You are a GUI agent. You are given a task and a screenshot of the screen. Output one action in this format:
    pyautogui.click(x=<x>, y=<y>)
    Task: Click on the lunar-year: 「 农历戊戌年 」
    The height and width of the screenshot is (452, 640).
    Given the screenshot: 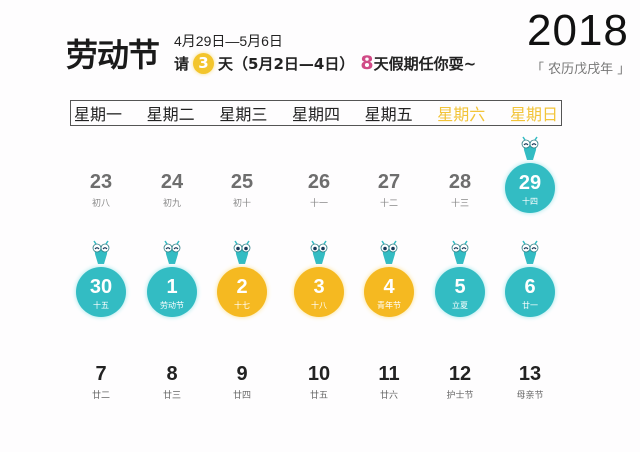 What is the action you would take?
    pyautogui.click(x=581, y=69)
    